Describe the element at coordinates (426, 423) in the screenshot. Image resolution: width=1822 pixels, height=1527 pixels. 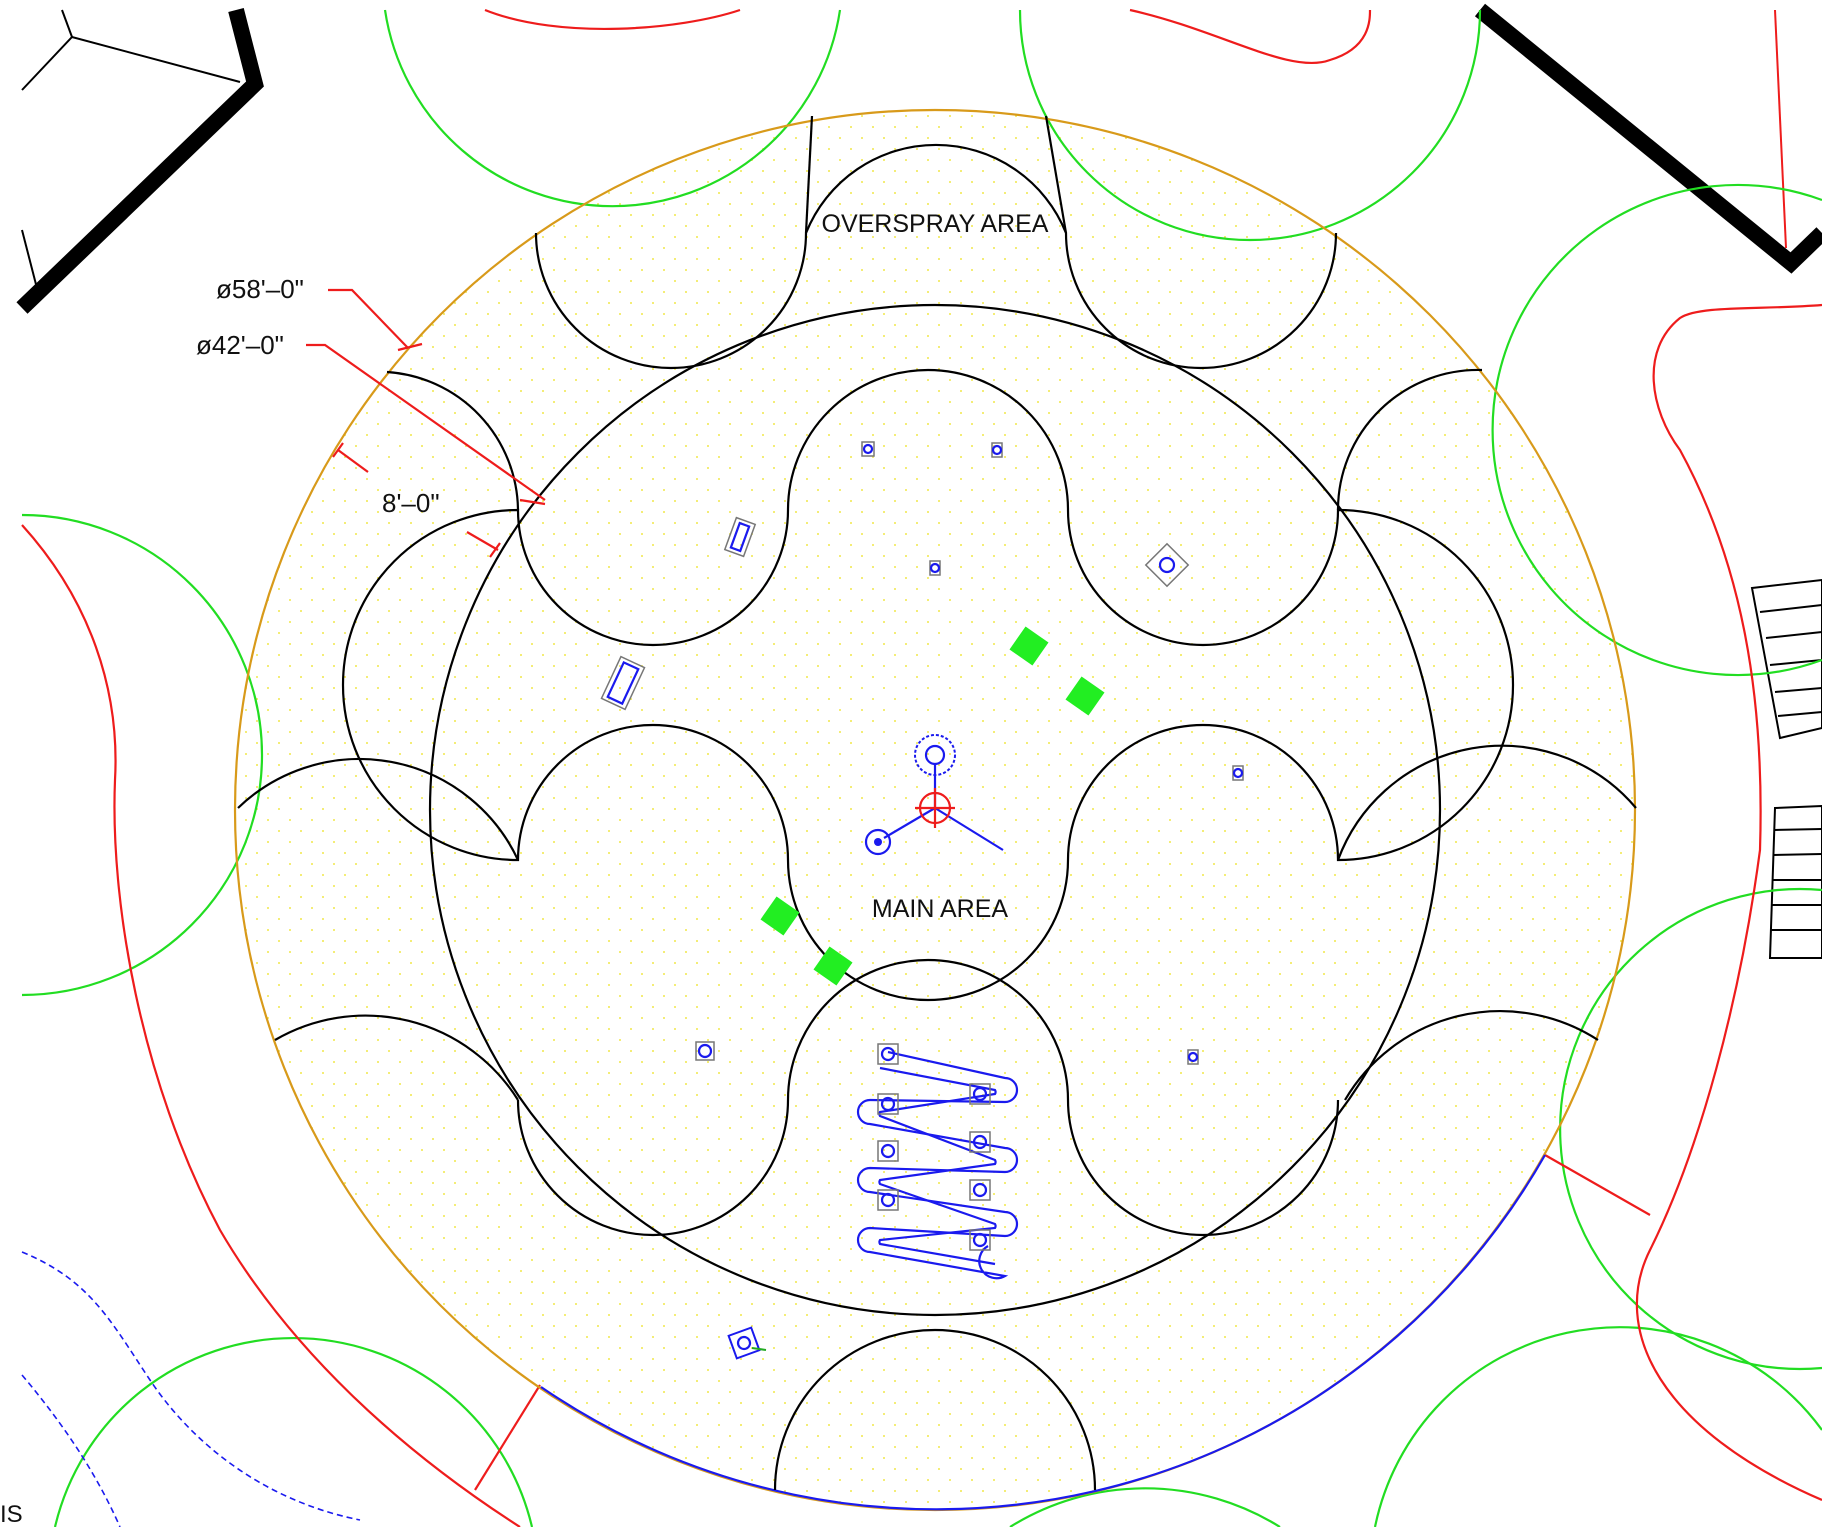
I see `dimension-leaders` at that location.